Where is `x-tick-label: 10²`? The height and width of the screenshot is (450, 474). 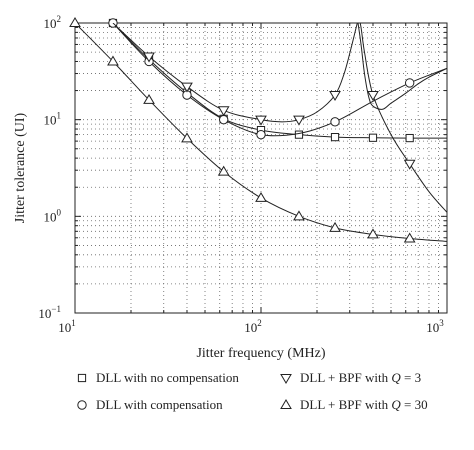
x-tick-label: 10² is located at coordinates (253, 326).